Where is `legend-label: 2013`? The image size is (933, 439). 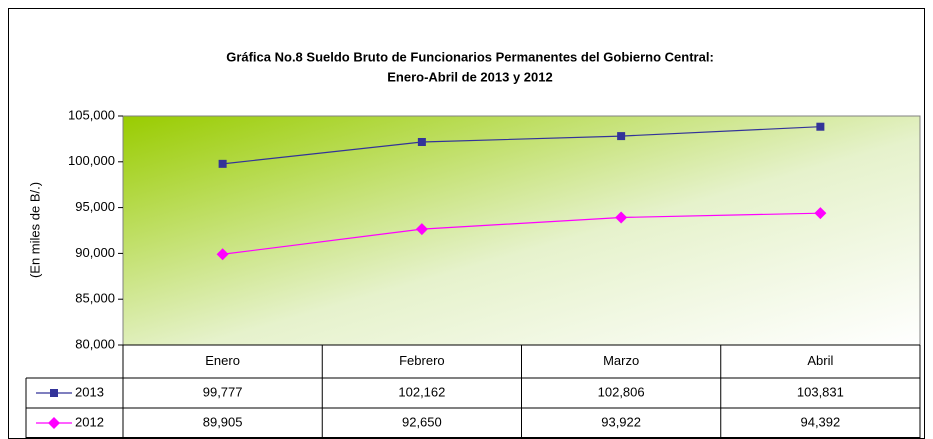
legend-label: 2013 is located at coordinates (89, 391).